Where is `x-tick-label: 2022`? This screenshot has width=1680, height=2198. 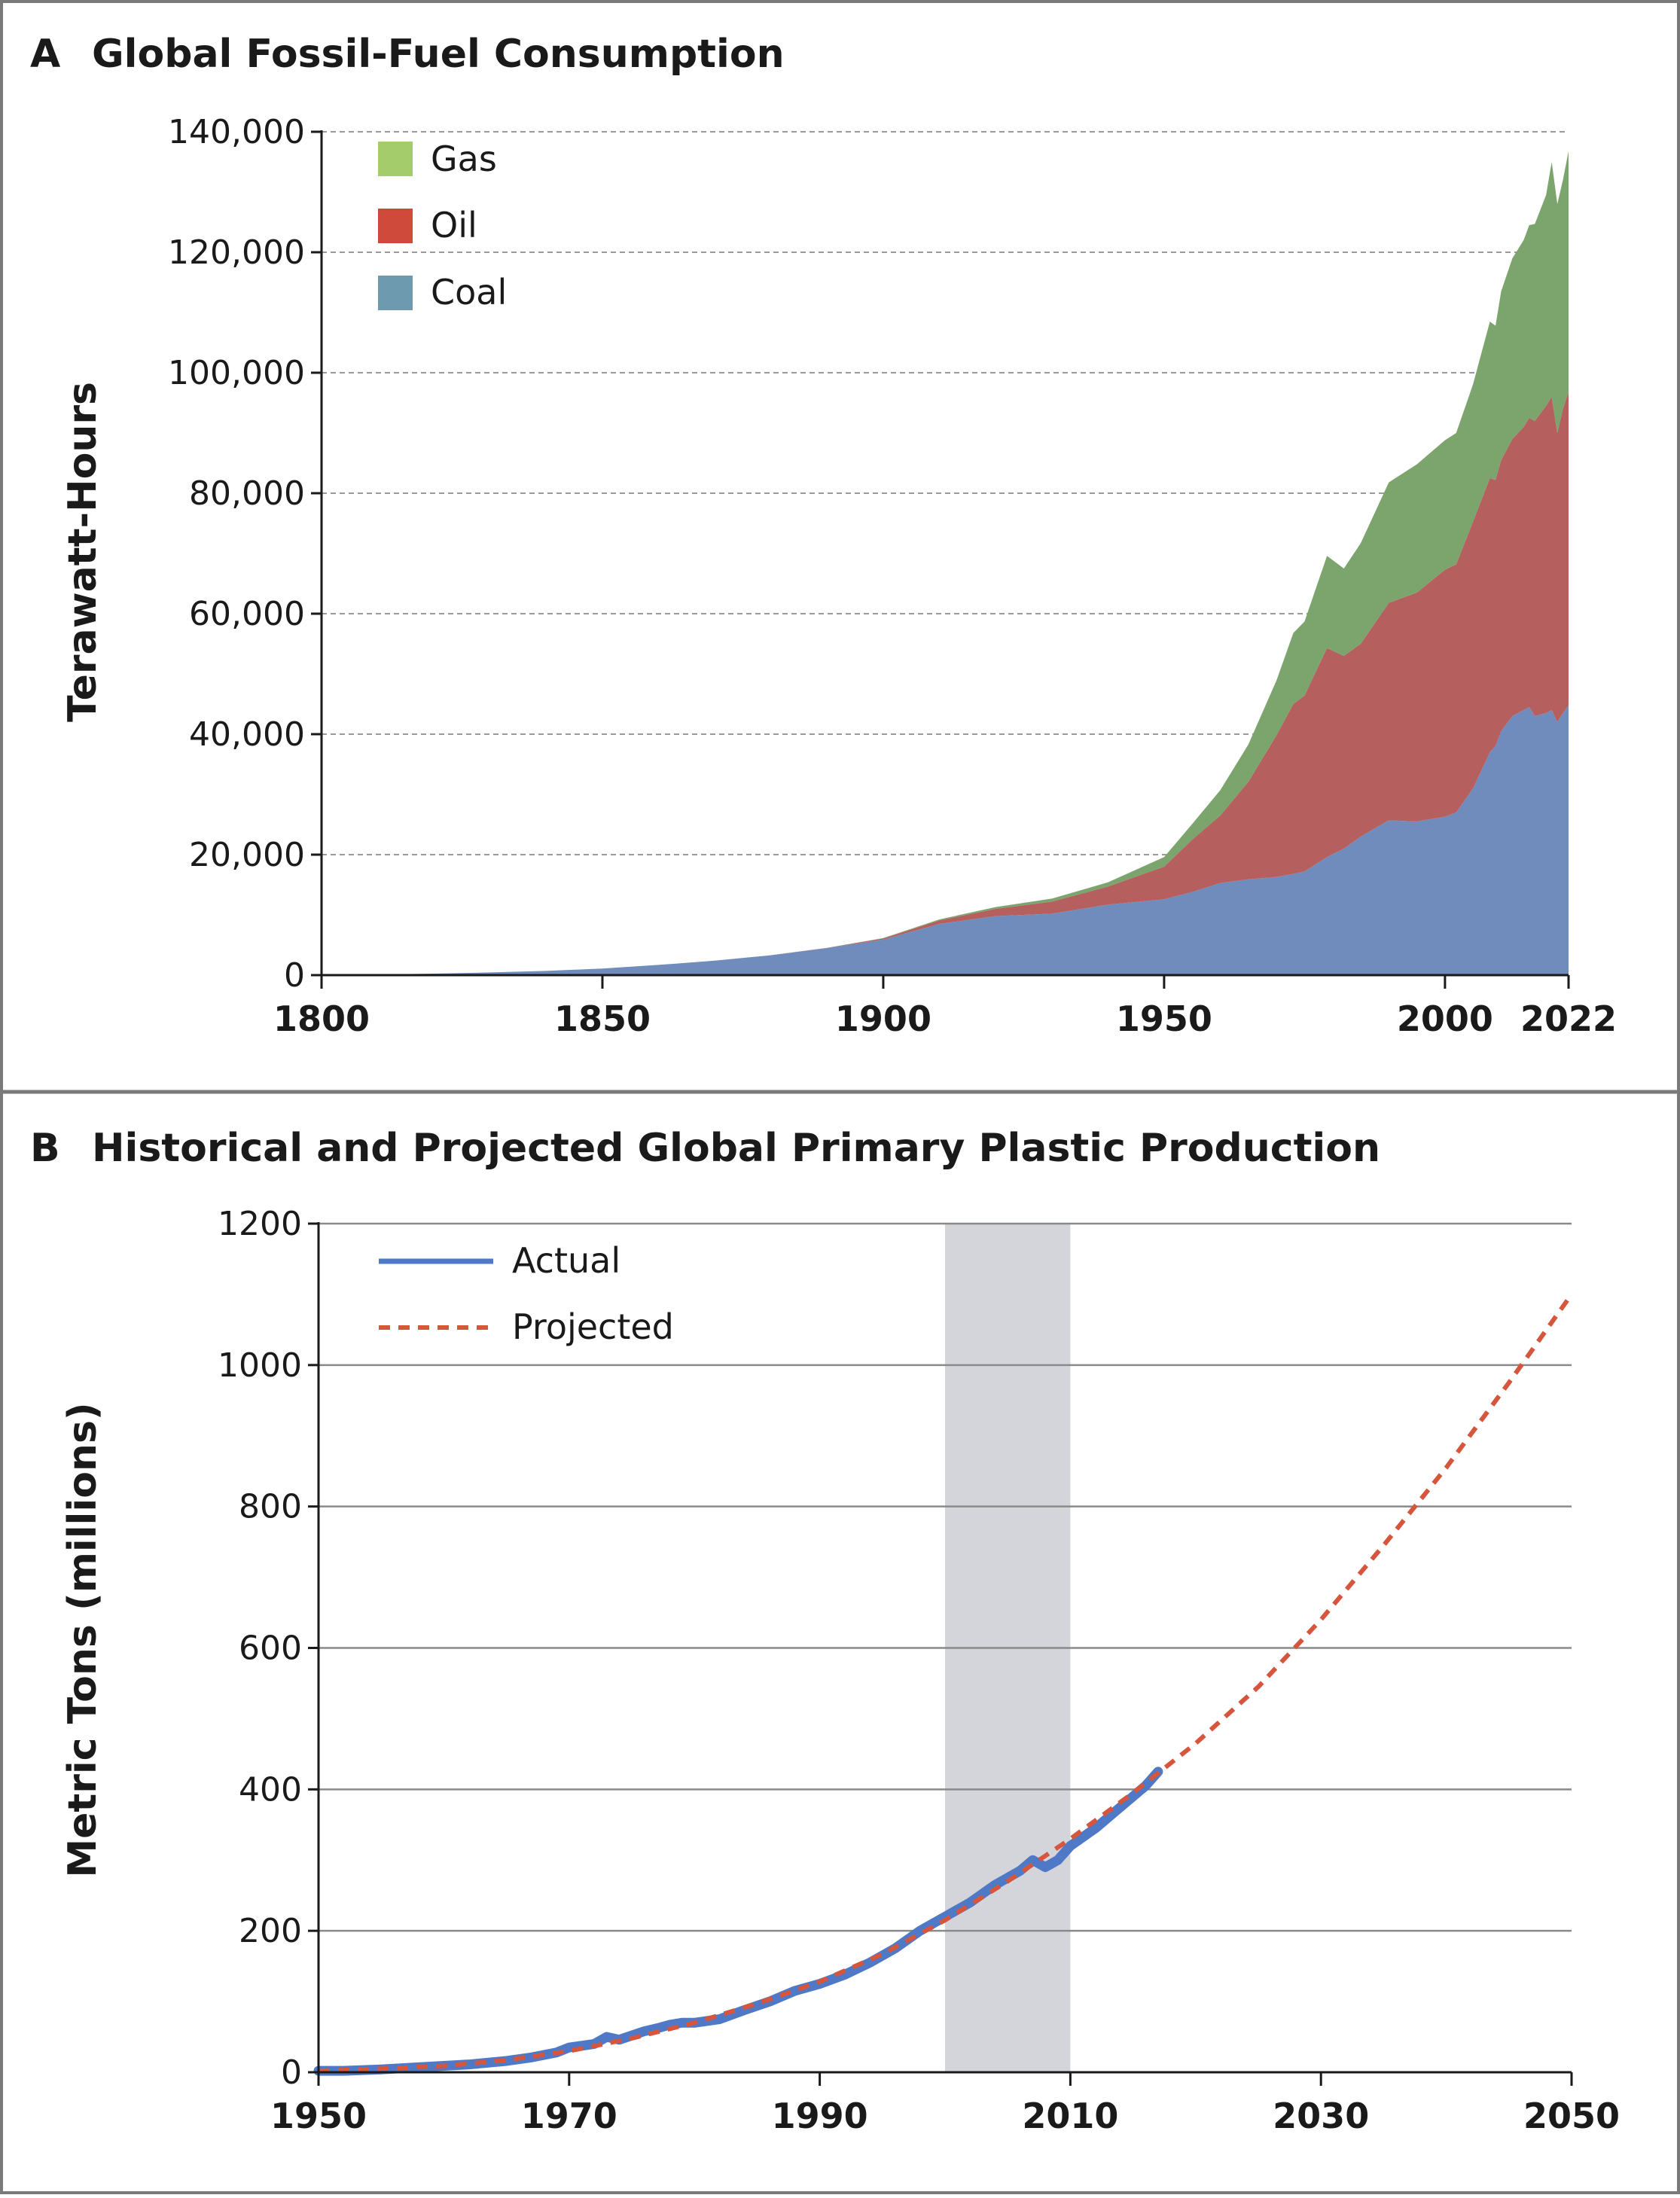
x-tick-label: 2022 is located at coordinates (1568, 1018).